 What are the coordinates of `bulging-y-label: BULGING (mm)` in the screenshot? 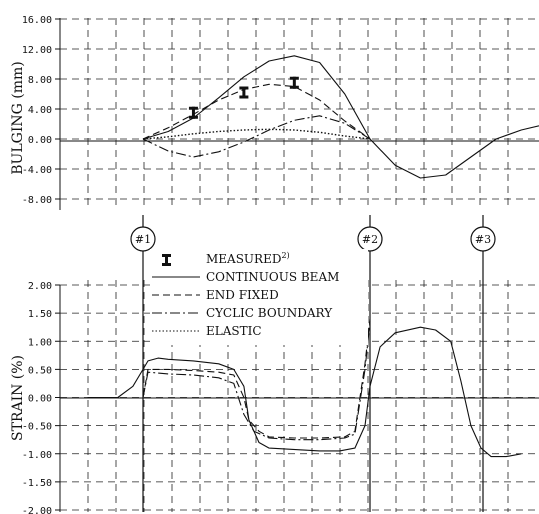 It's located at (18, 117).